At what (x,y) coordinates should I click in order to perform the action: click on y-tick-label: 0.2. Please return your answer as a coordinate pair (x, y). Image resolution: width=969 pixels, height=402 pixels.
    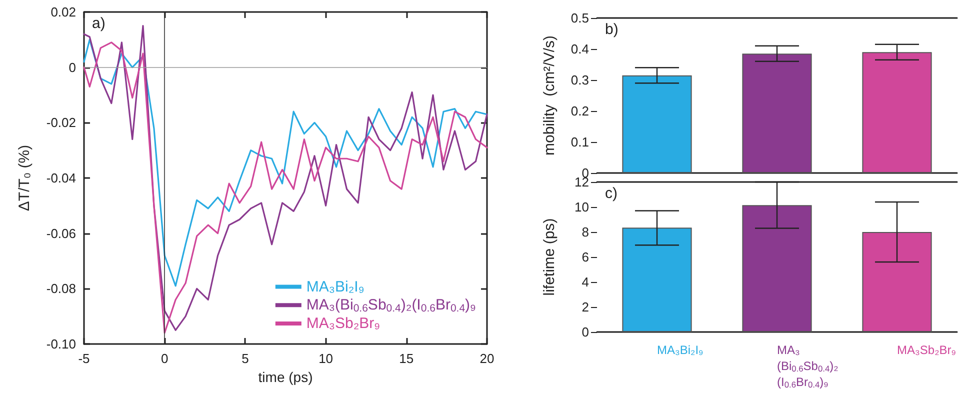
    Looking at the image, I should click on (579, 111).